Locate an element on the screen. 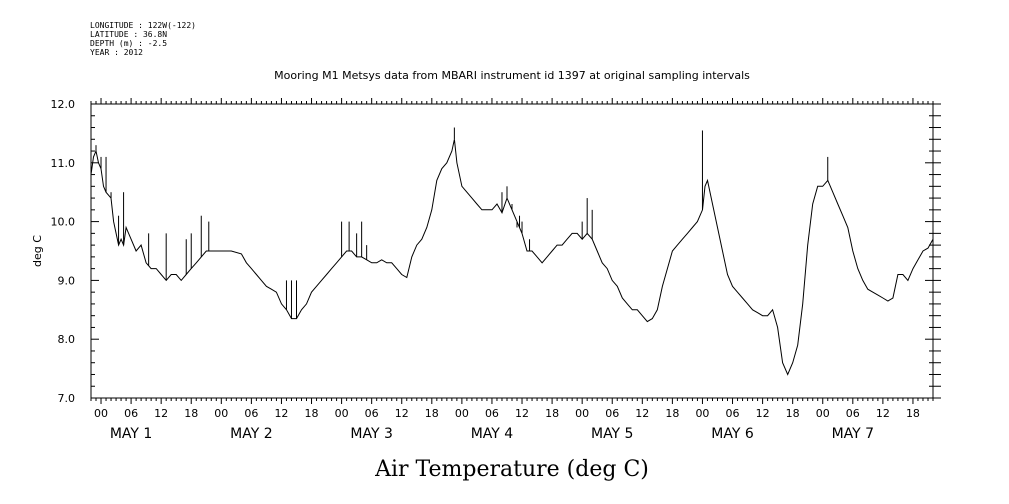 Image resolution: width=1009 pixels, height=504 pixels. y-axis-label: deg C is located at coordinates (37, 251).